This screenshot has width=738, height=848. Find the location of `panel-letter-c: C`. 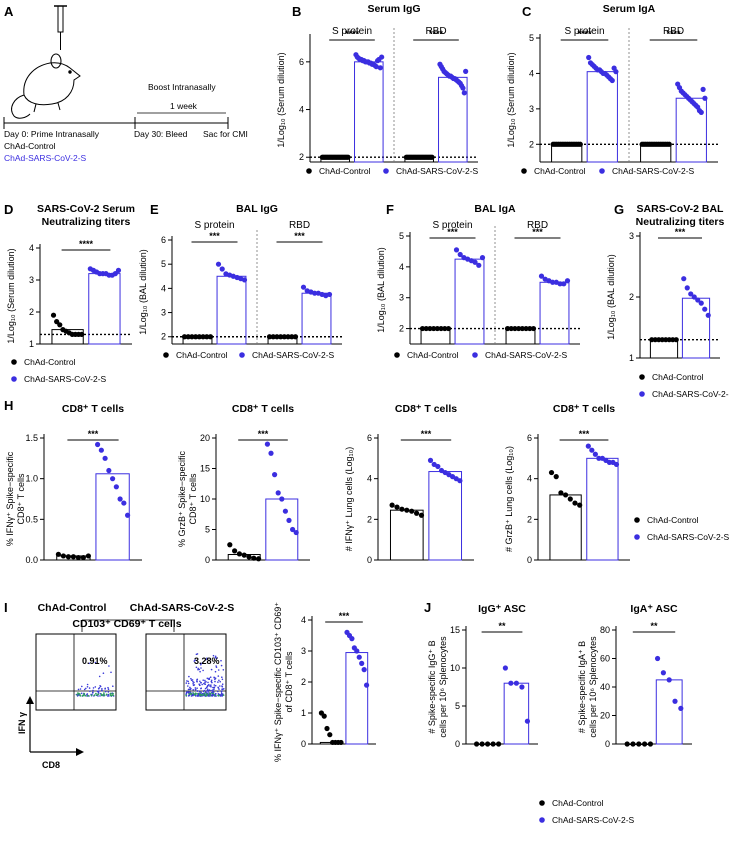

panel-letter-c: C is located at coordinates (527, 11).